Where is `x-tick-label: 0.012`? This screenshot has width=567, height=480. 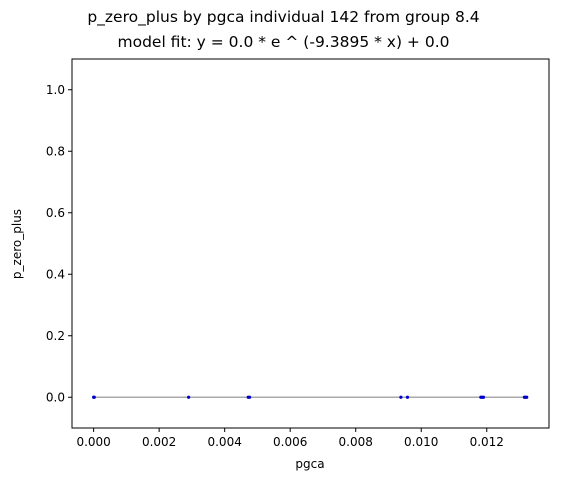
x-tick-label: 0.012 is located at coordinates (487, 442).